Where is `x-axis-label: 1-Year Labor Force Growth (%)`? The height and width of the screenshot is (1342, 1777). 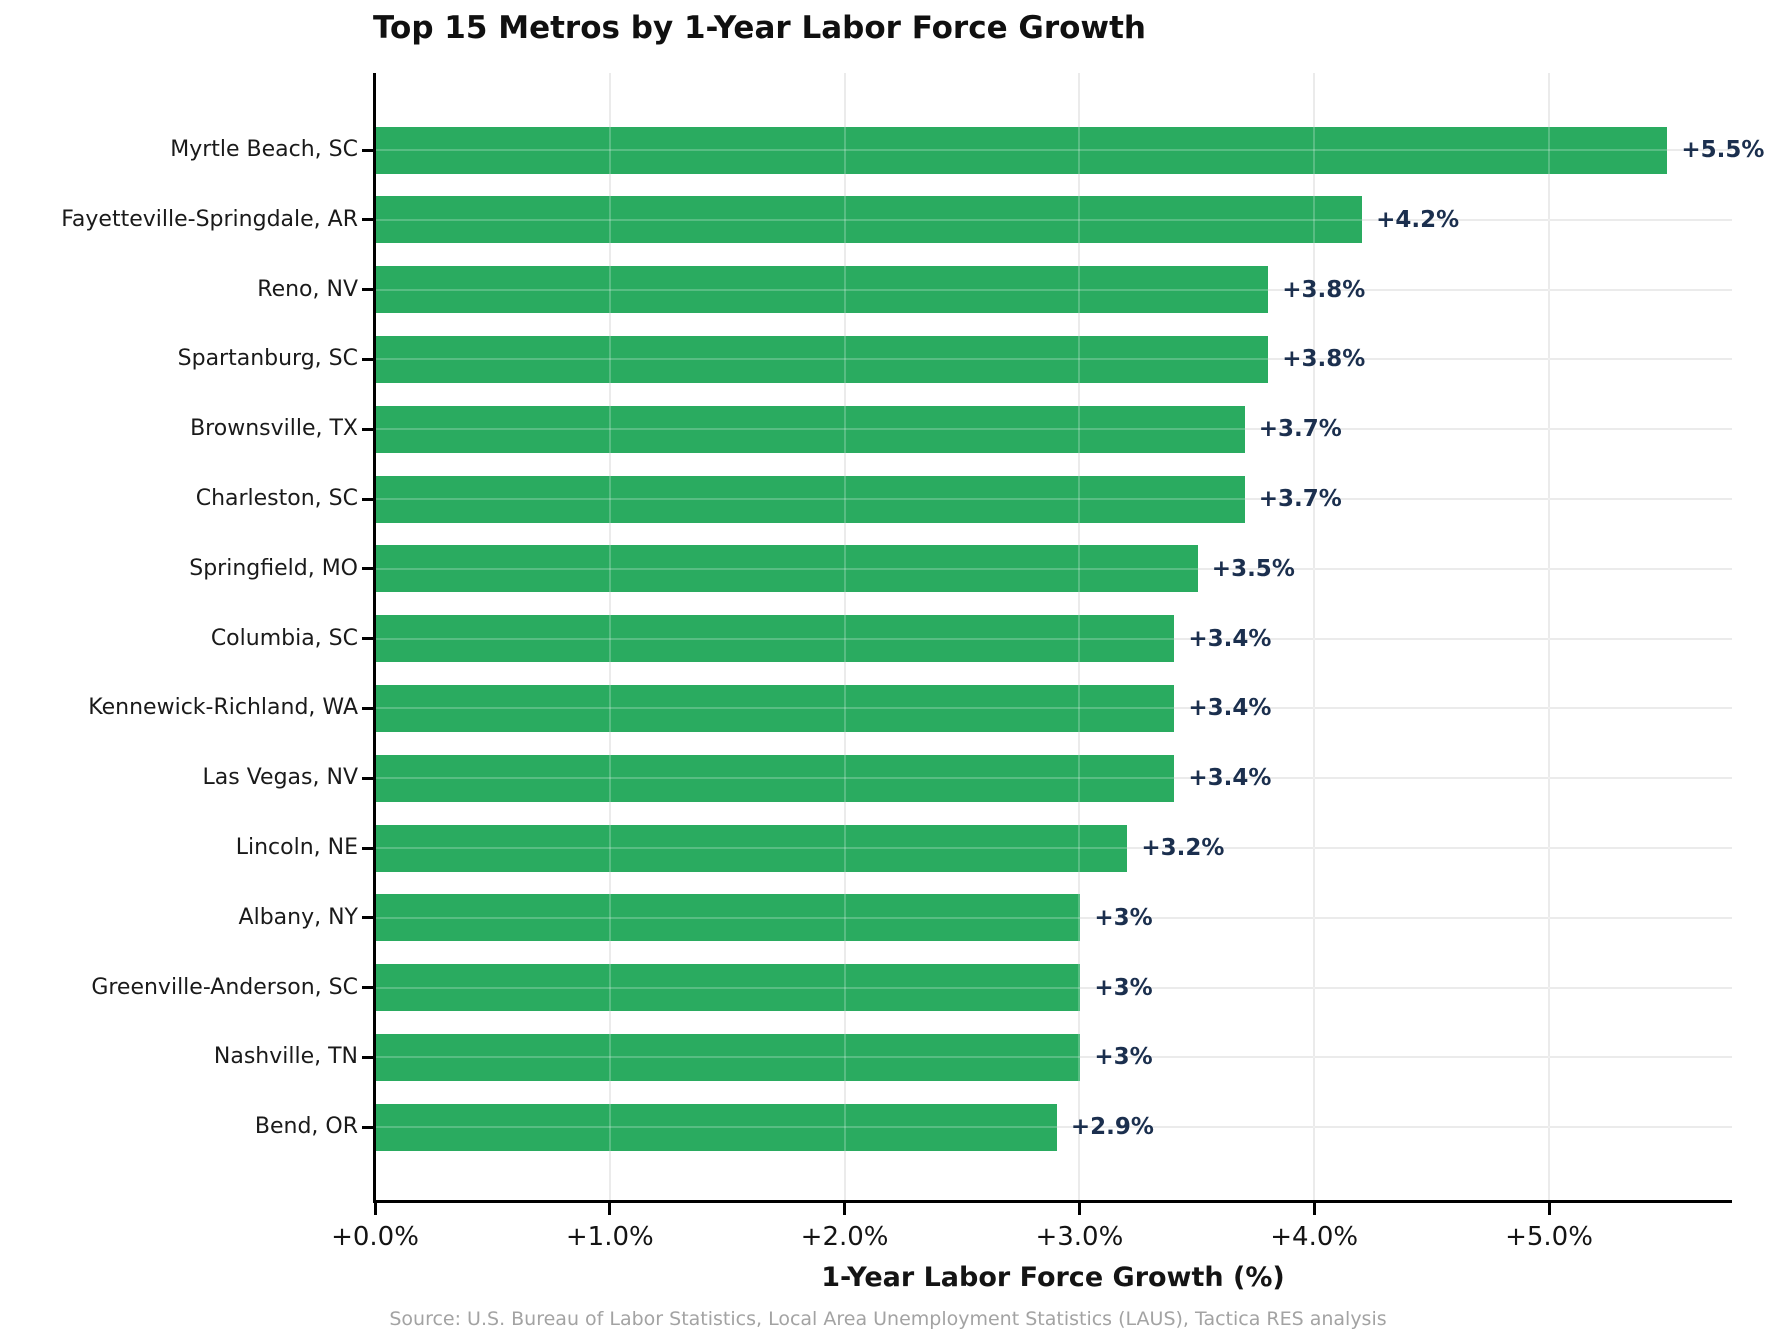 x-axis-label: 1-Year Labor Force Growth (%) is located at coordinates (1053, 1277).